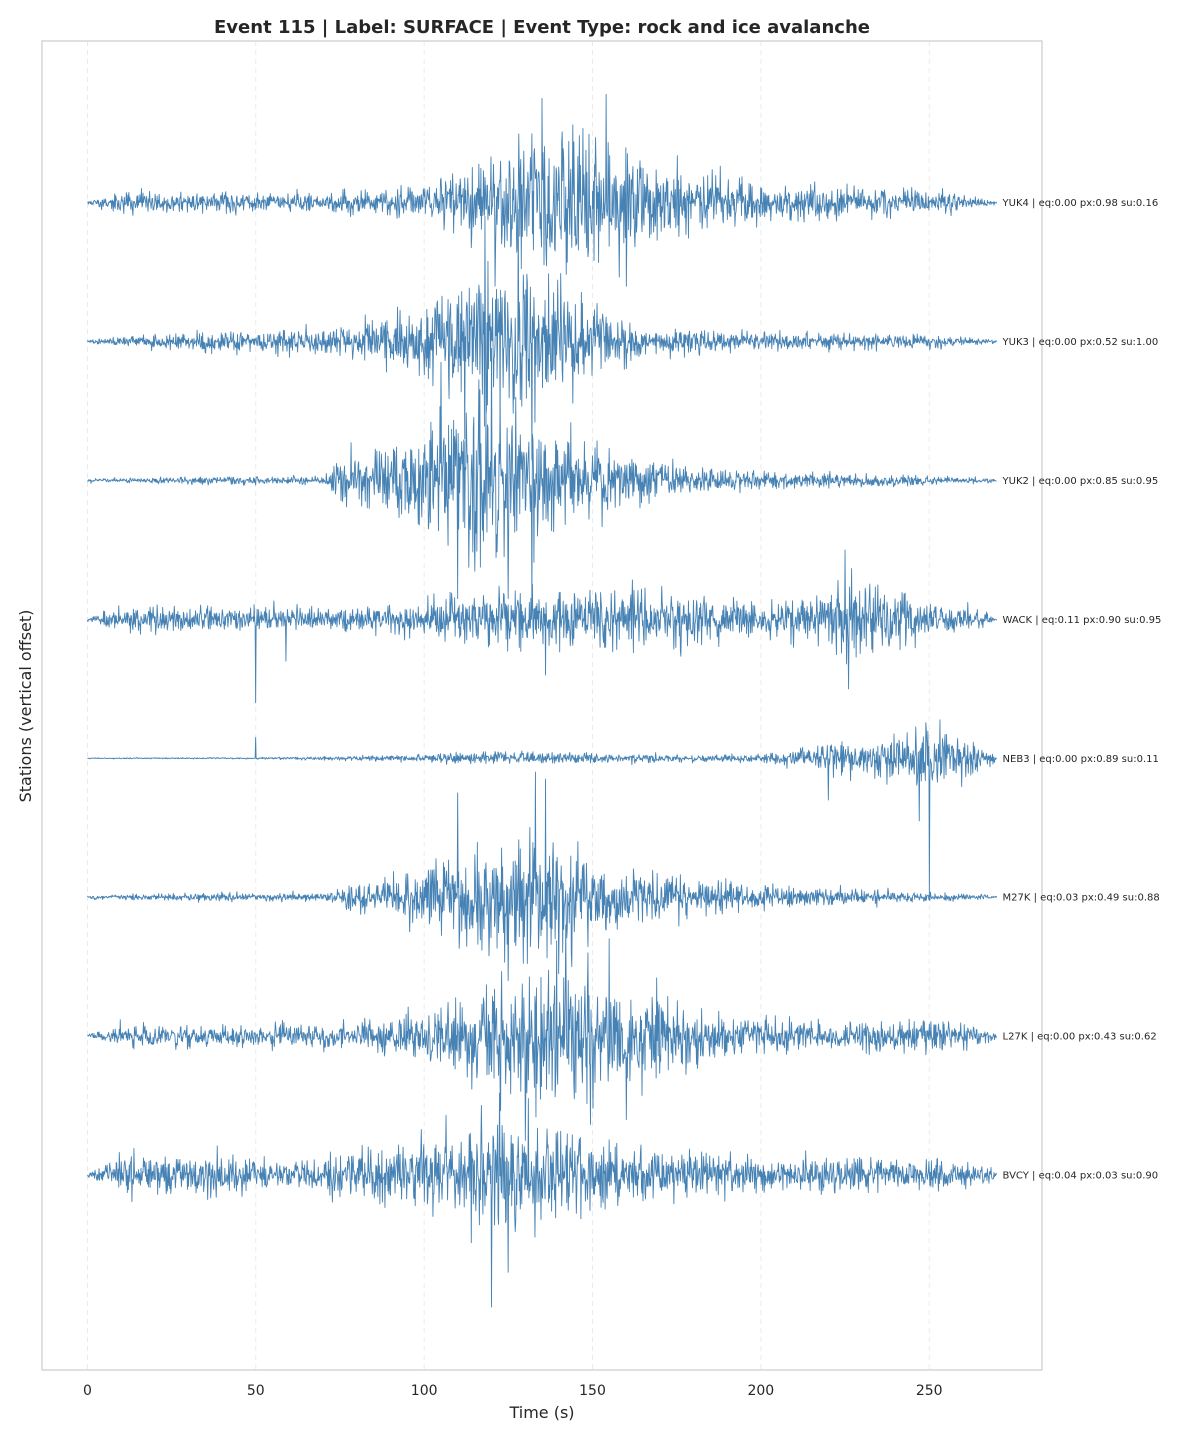 The image size is (1200, 1440). What do you see at coordinates (542, 1032) in the screenshot?
I see `trace-l27k` at bounding box center [542, 1032].